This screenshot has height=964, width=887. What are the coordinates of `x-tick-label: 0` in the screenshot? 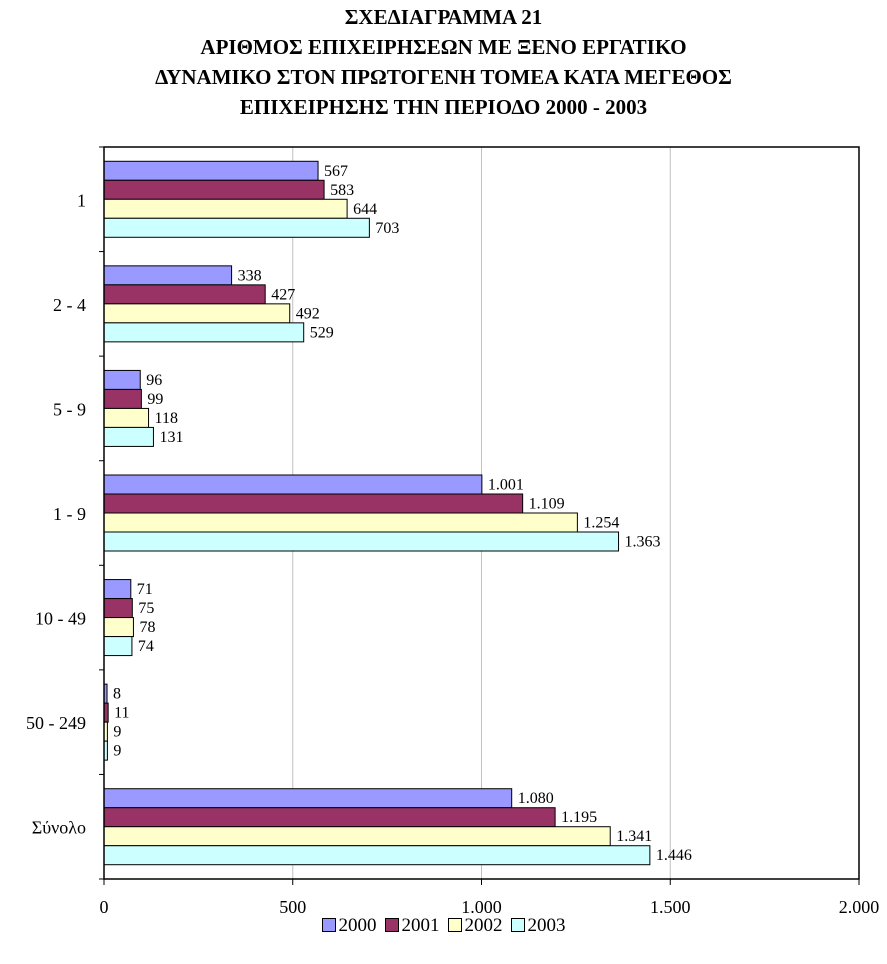 It's located at (104, 907).